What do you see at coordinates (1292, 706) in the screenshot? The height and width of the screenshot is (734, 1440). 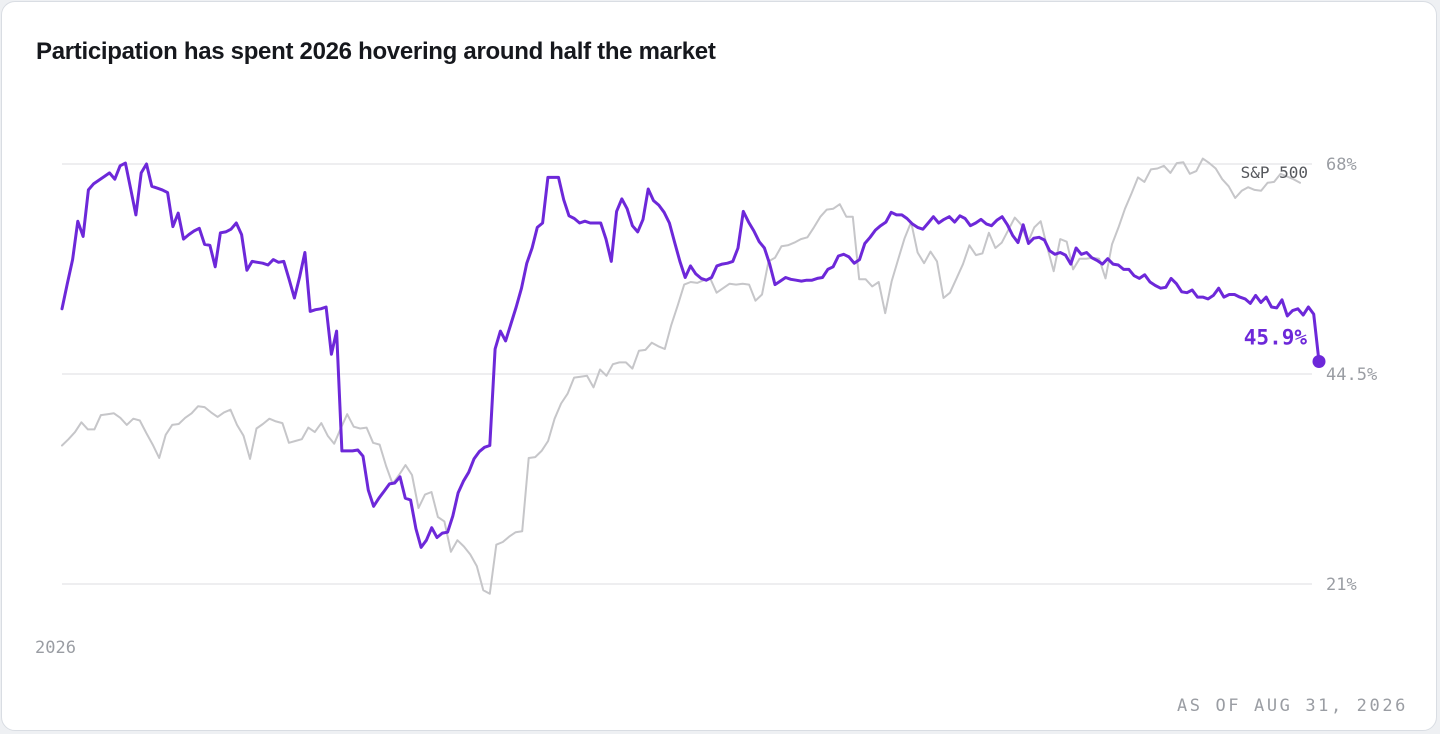 I see `as-of-date: AS OF AUG 31, 2026` at bounding box center [1292, 706].